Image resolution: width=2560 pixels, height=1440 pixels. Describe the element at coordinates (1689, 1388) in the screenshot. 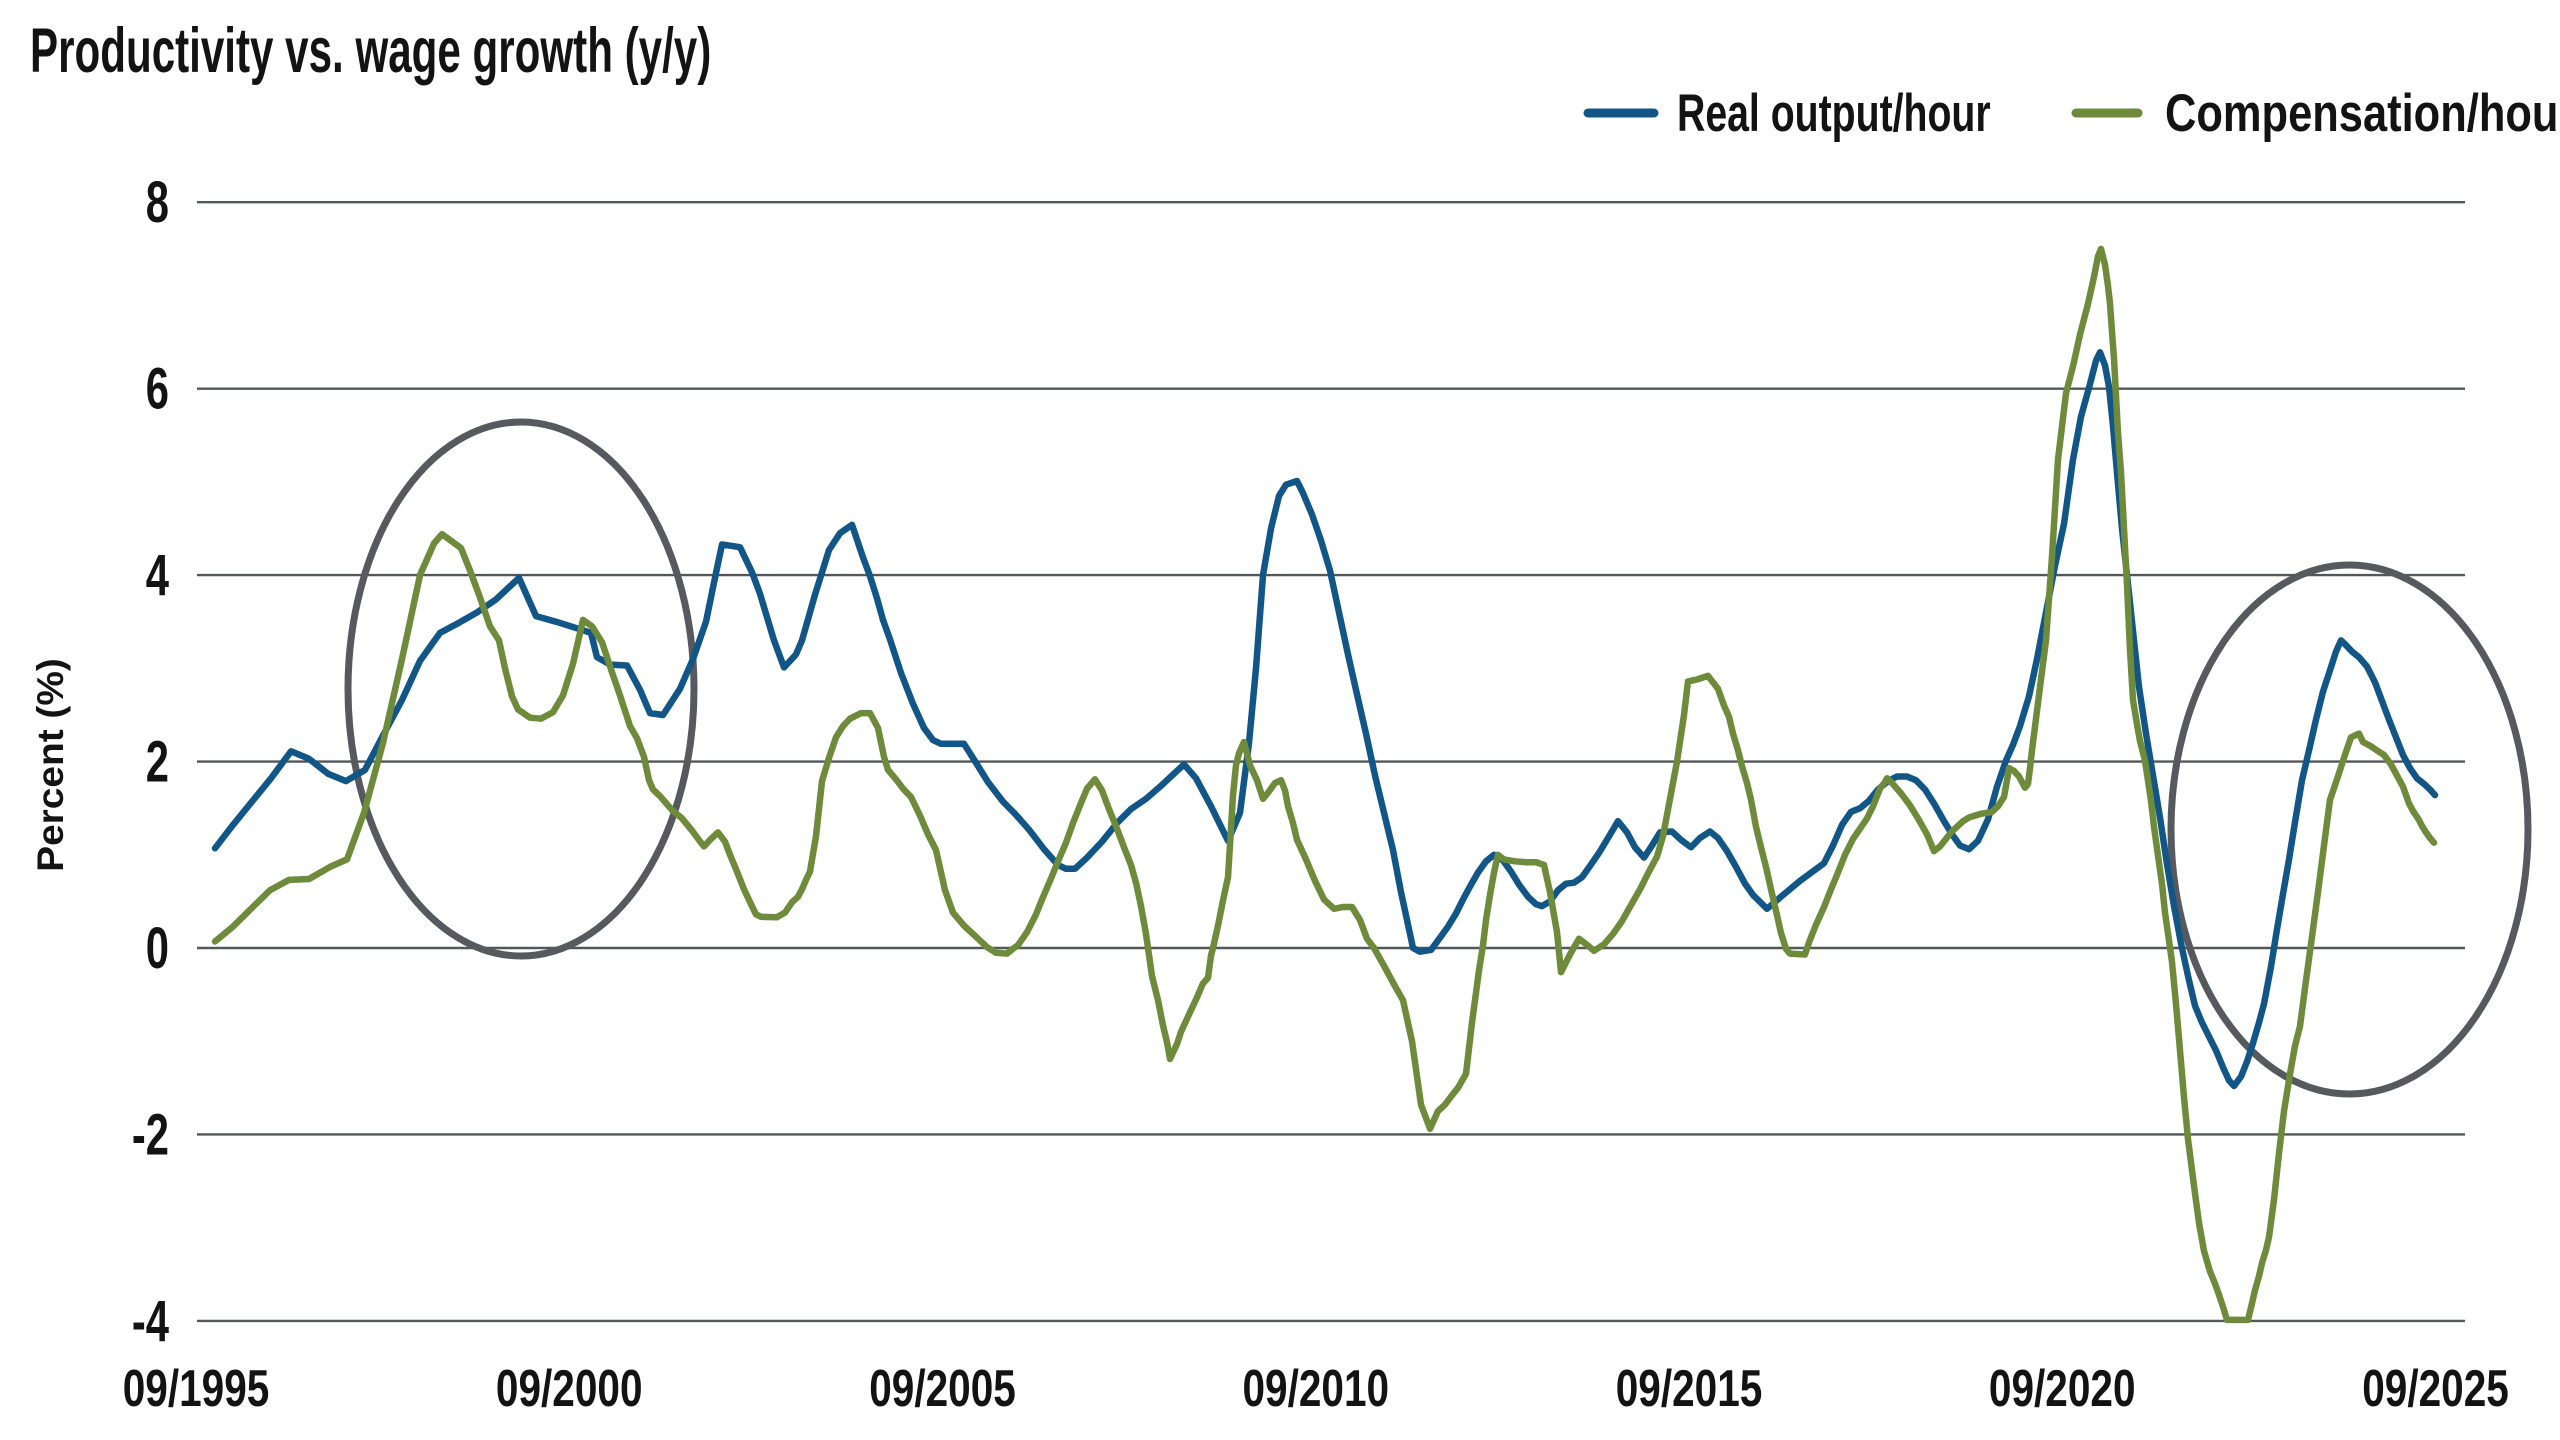

I see `svg-text: 09/2015` at that location.